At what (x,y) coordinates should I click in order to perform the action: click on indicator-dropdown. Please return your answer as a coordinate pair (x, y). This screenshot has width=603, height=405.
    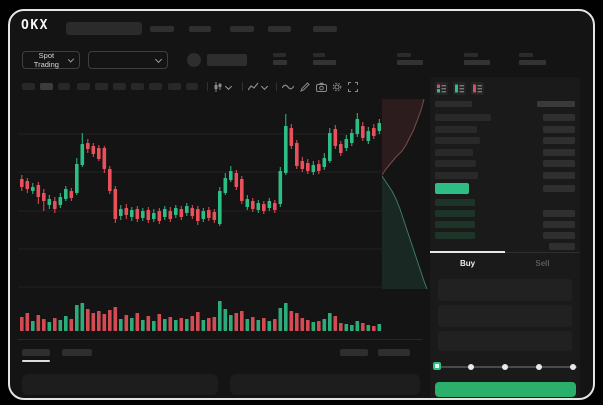
    Looking at the image, I should click on (258, 87).